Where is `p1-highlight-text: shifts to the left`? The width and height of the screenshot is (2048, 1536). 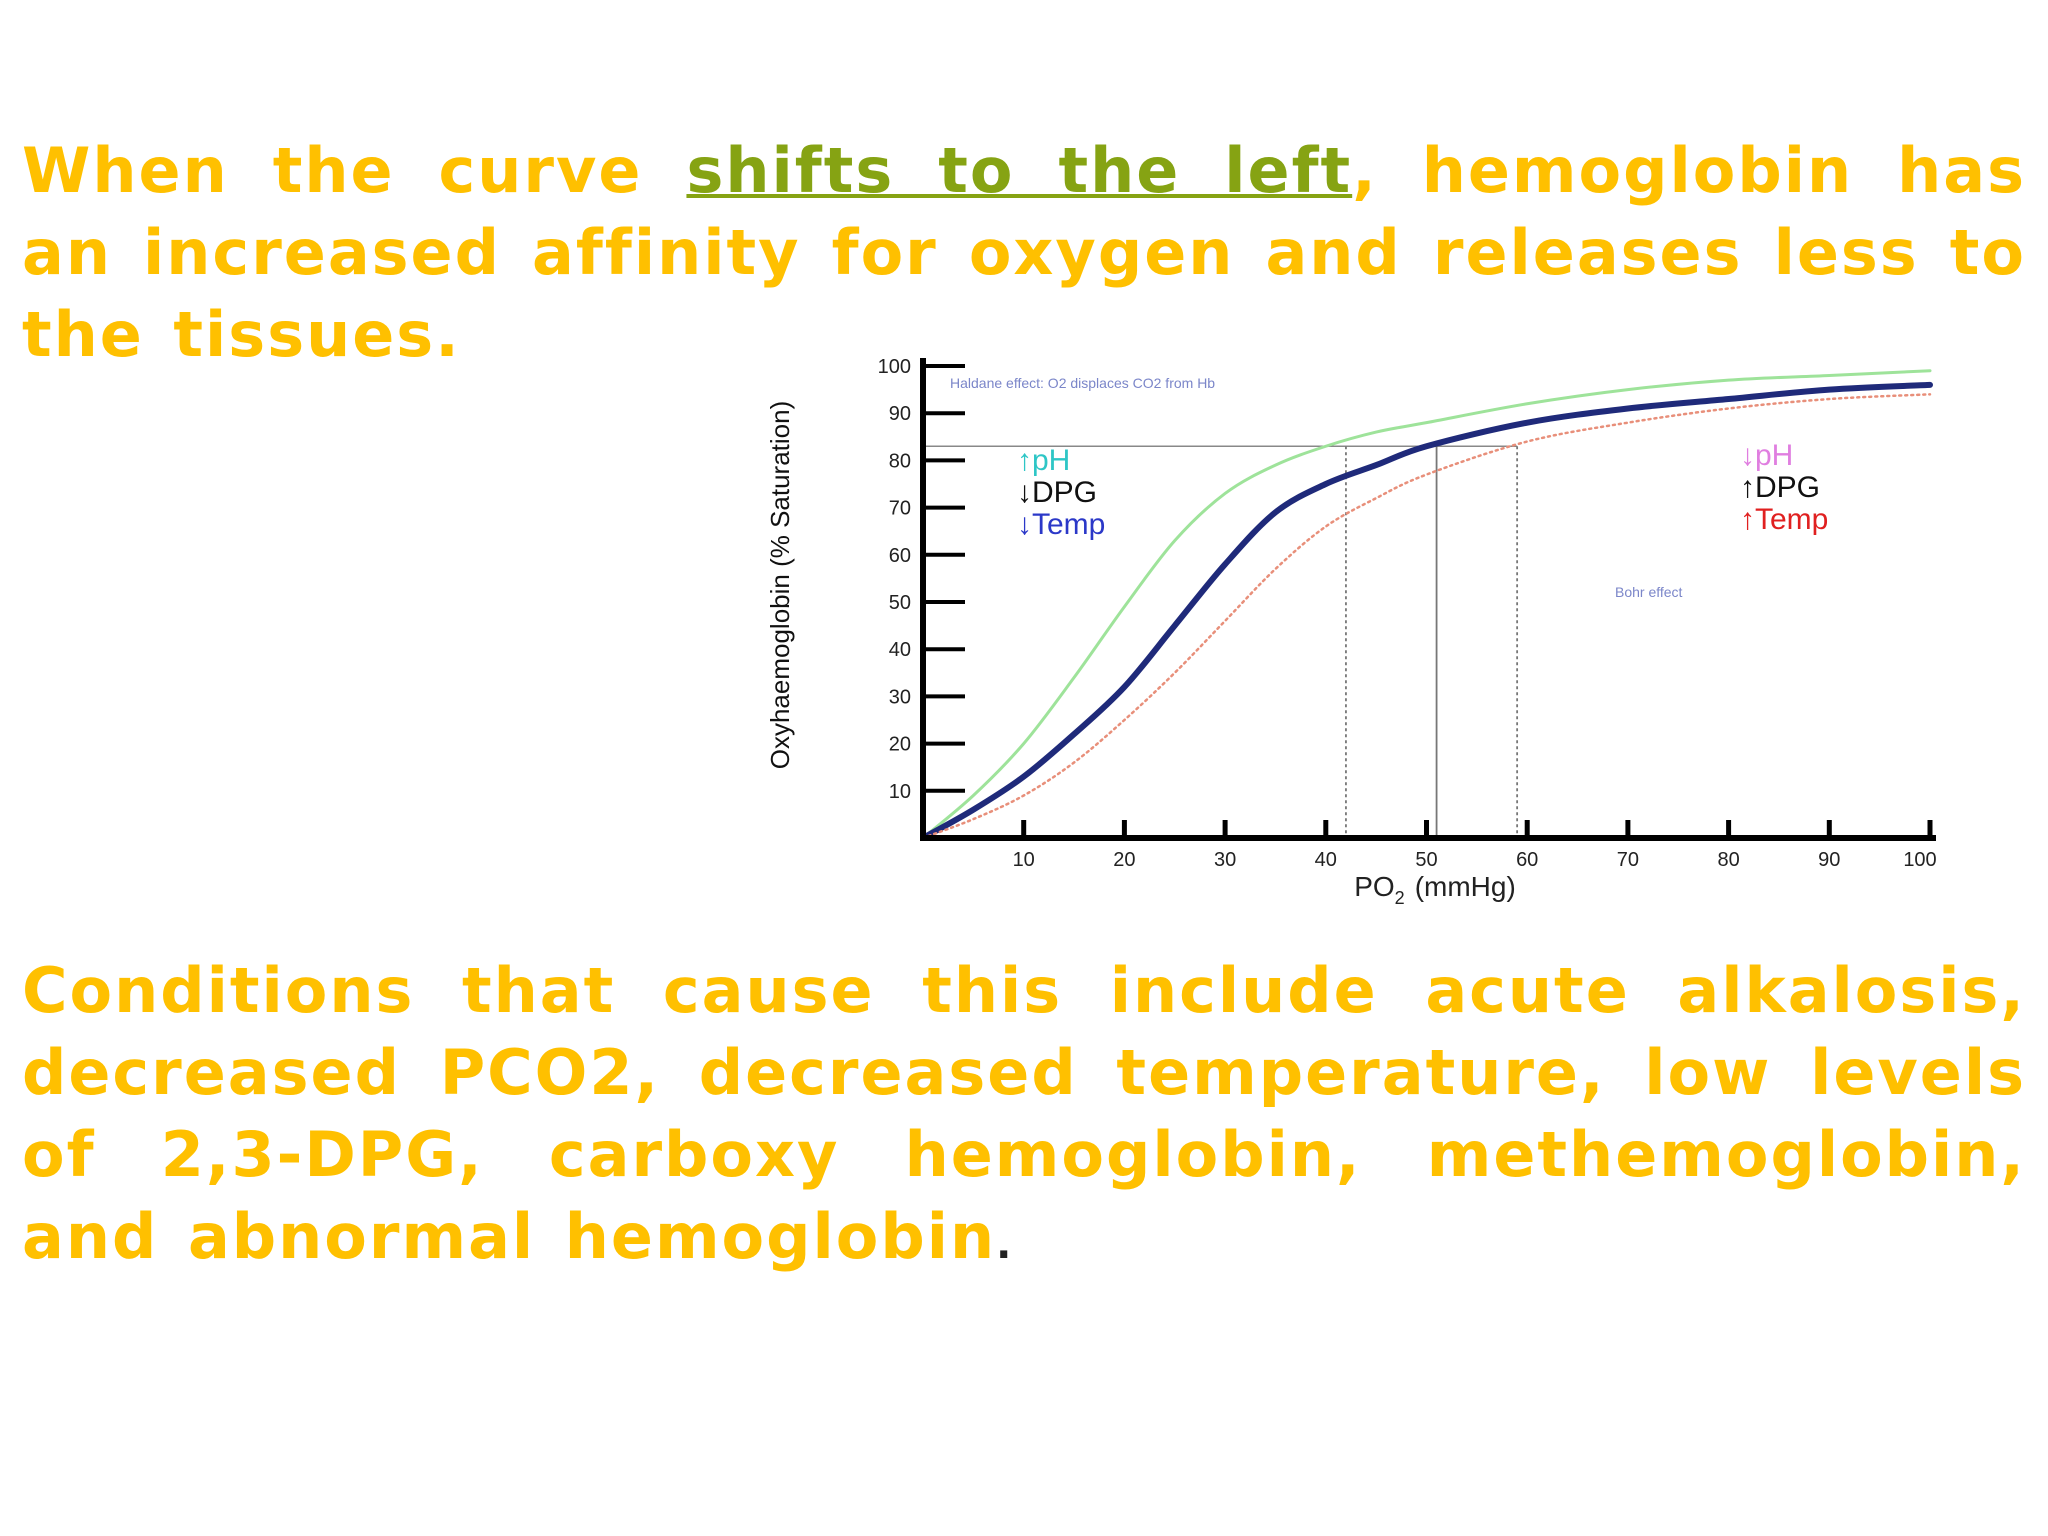 p1-highlight-text: shifts to the left is located at coordinates (1019, 170).